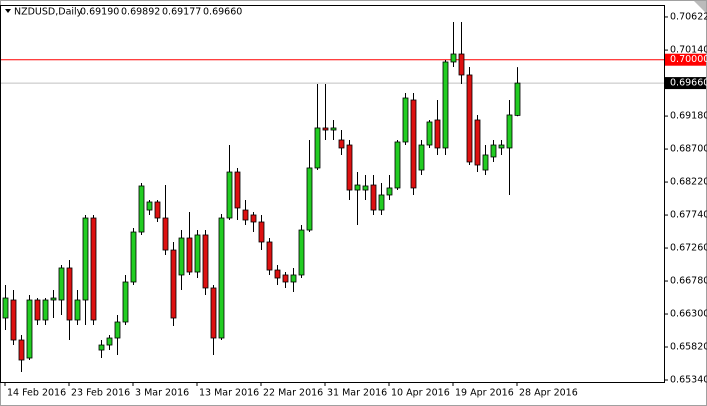 The height and width of the screenshot is (406, 707). Describe the element at coordinates (688, 347) in the screenshot. I see `y-tick-label: 0.65820` at that location.